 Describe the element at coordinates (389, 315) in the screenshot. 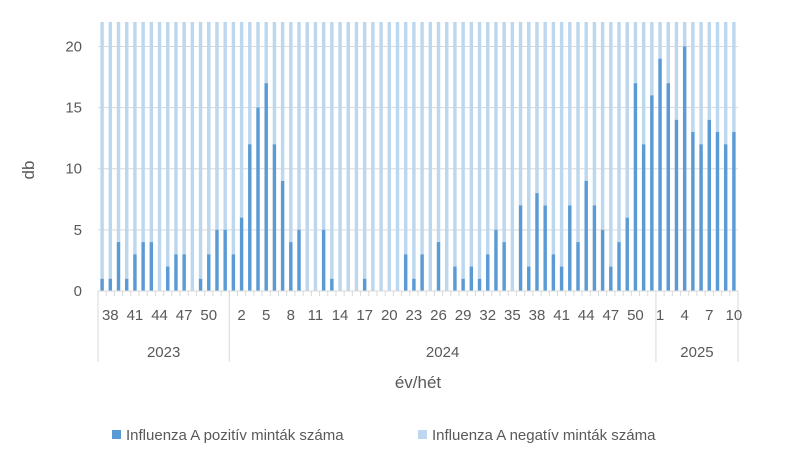

I see `x-tick-label: 20` at that location.